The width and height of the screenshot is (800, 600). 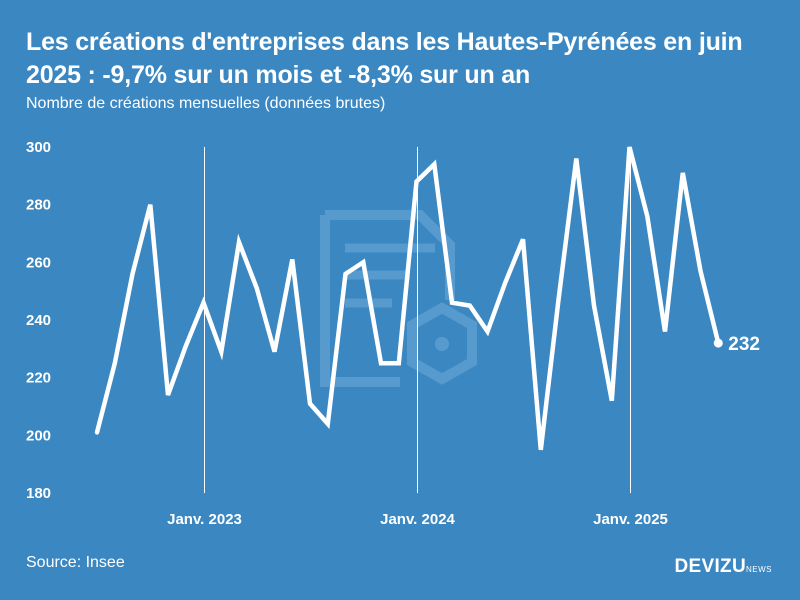 What do you see at coordinates (38, 147) in the screenshot?
I see `y-tick-label: 300` at bounding box center [38, 147].